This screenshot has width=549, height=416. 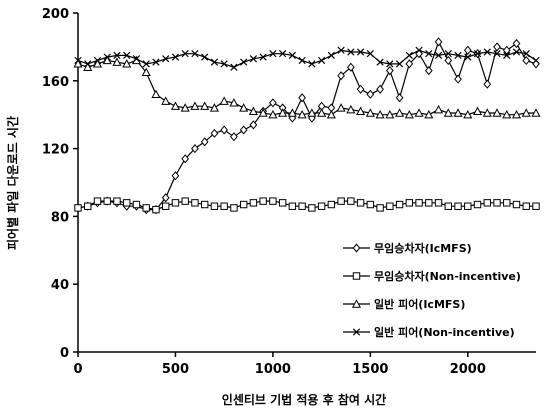 What do you see at coordinates (419, 304) in the screenshot?
I see `legend-label: 일반 피어(IcMFS)` at bounding box center [419, 304].